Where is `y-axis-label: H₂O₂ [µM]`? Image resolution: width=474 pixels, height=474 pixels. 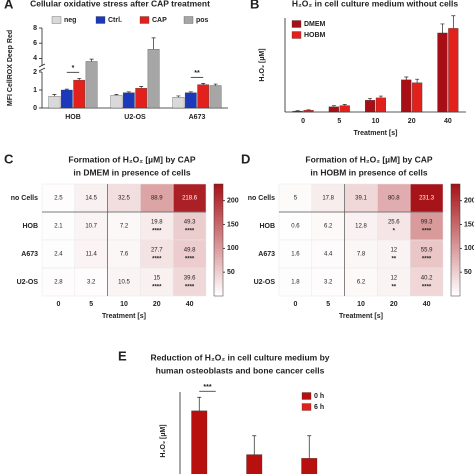 y-axis-label: H₂O₂ [µM] is located at coordinates (262, 64).